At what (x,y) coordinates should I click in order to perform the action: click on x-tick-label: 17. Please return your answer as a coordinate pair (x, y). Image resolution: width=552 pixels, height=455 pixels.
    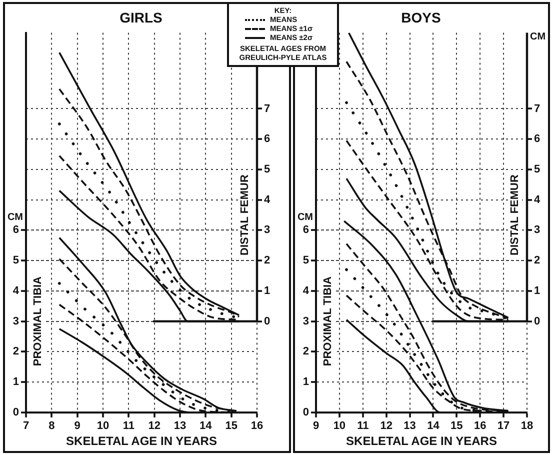
    Looking at the image, I should click on (503, 426).